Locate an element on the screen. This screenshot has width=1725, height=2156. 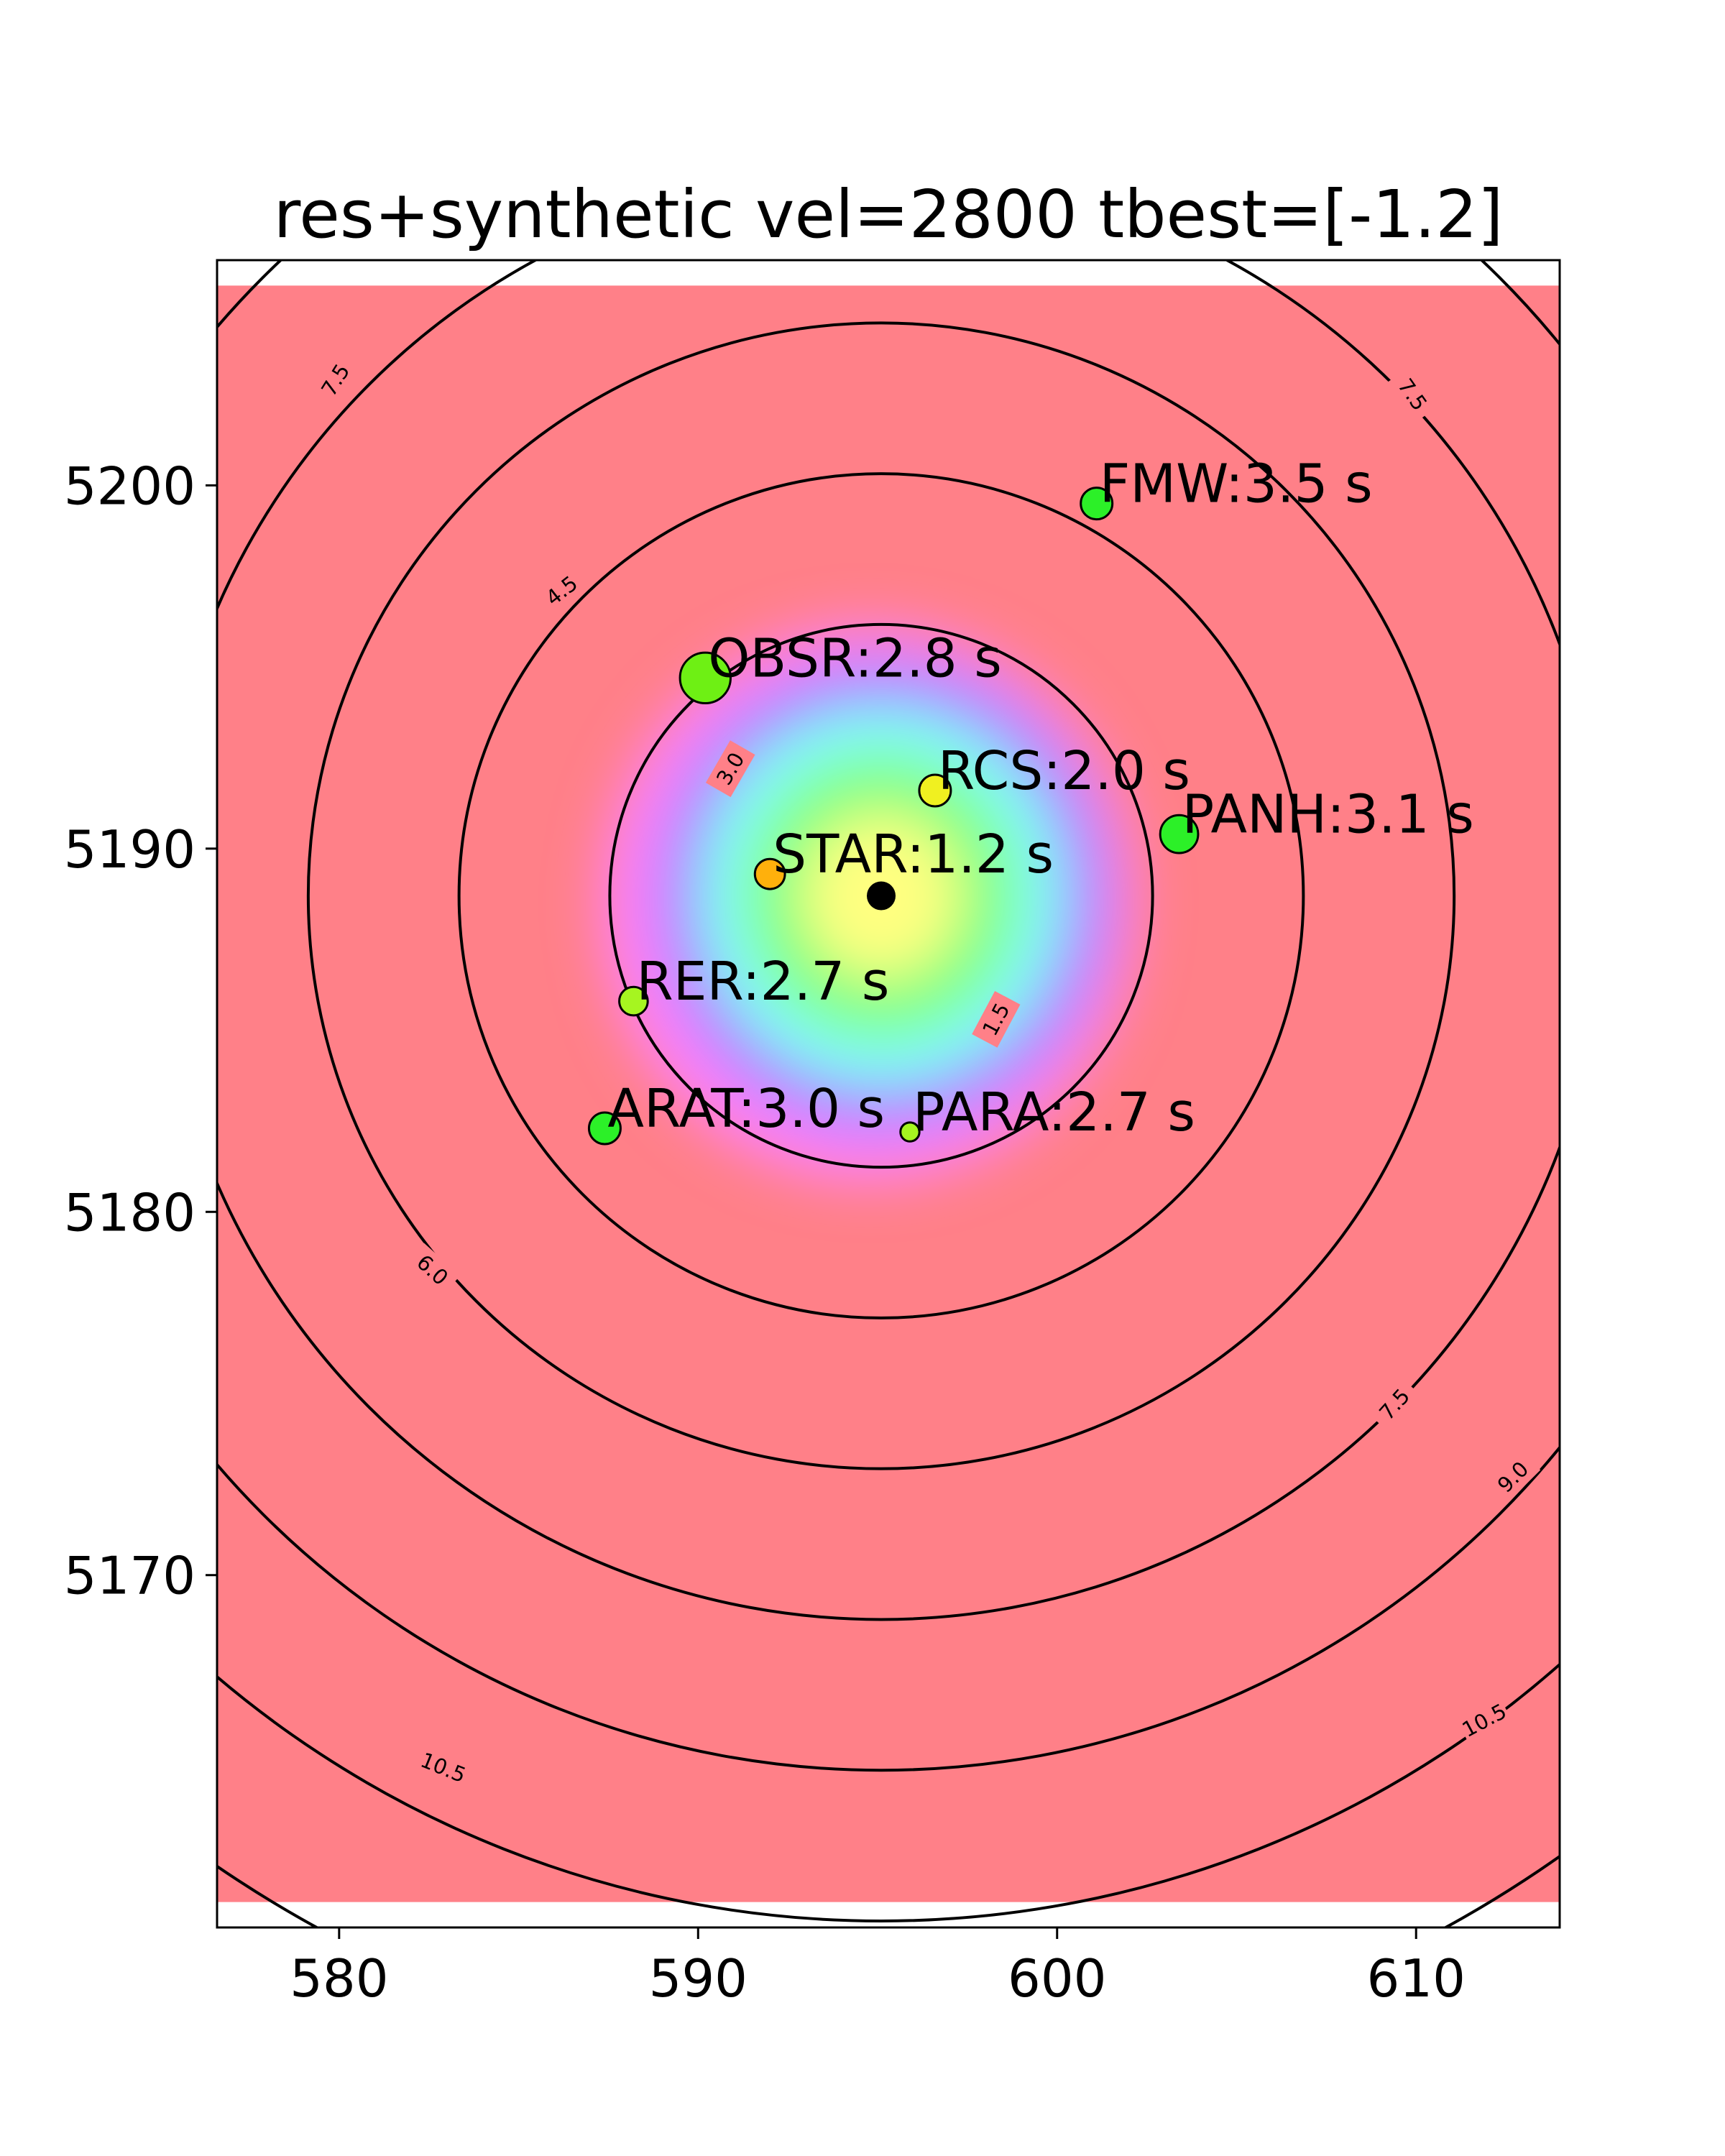
station-label: OBSR:2.8 s is located at coordinates (855, 658).